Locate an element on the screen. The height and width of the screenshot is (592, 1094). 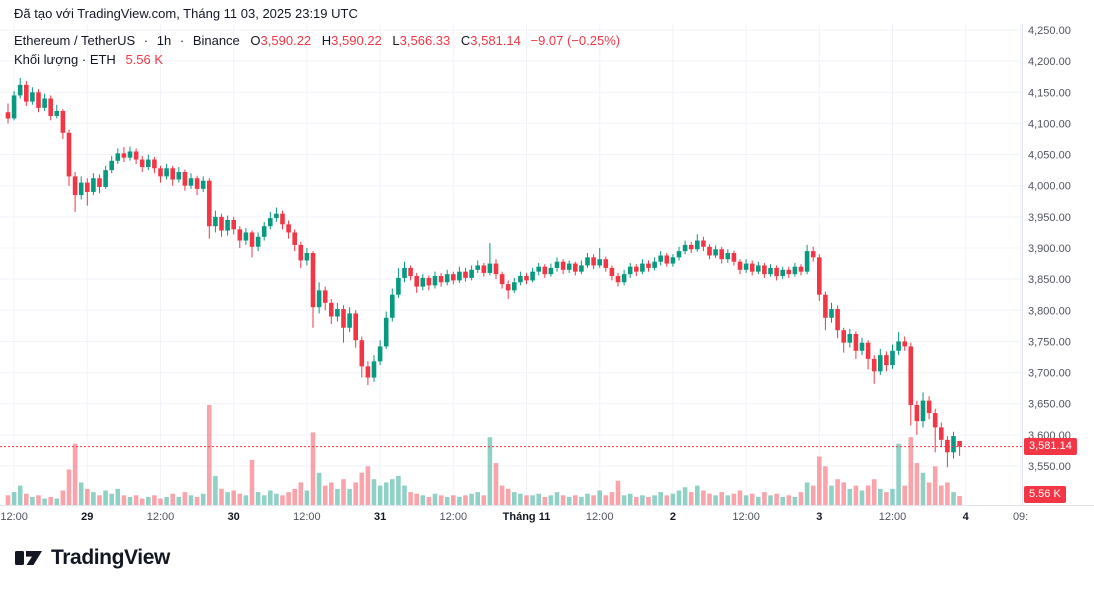
volume-label: Khối lượng is located at coordinates (46, 59).